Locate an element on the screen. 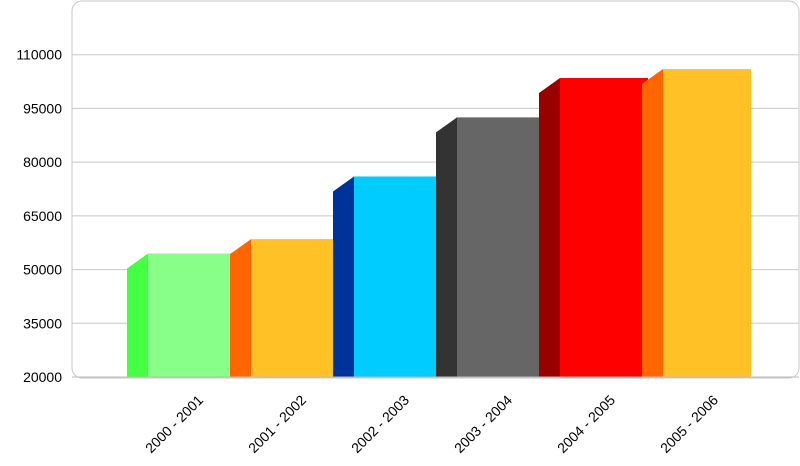 The height and width of the screenshot is (466, 800). x-tick-label: 2001 - 2002 is located at coordinates (277, 424).